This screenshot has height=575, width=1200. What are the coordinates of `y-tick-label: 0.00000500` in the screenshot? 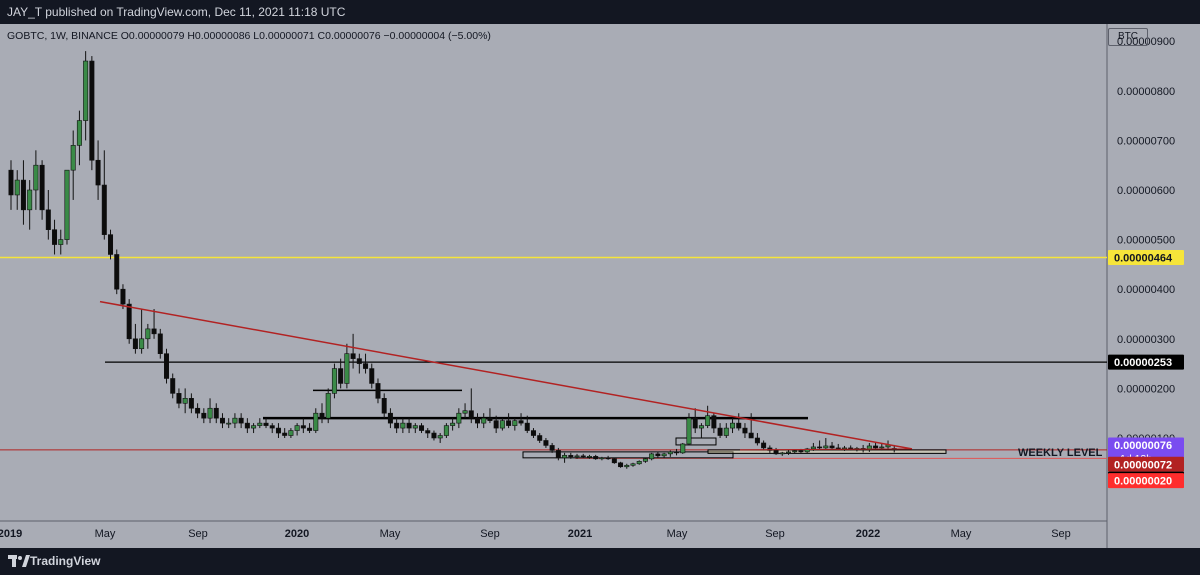 It's located at (1146, 241).